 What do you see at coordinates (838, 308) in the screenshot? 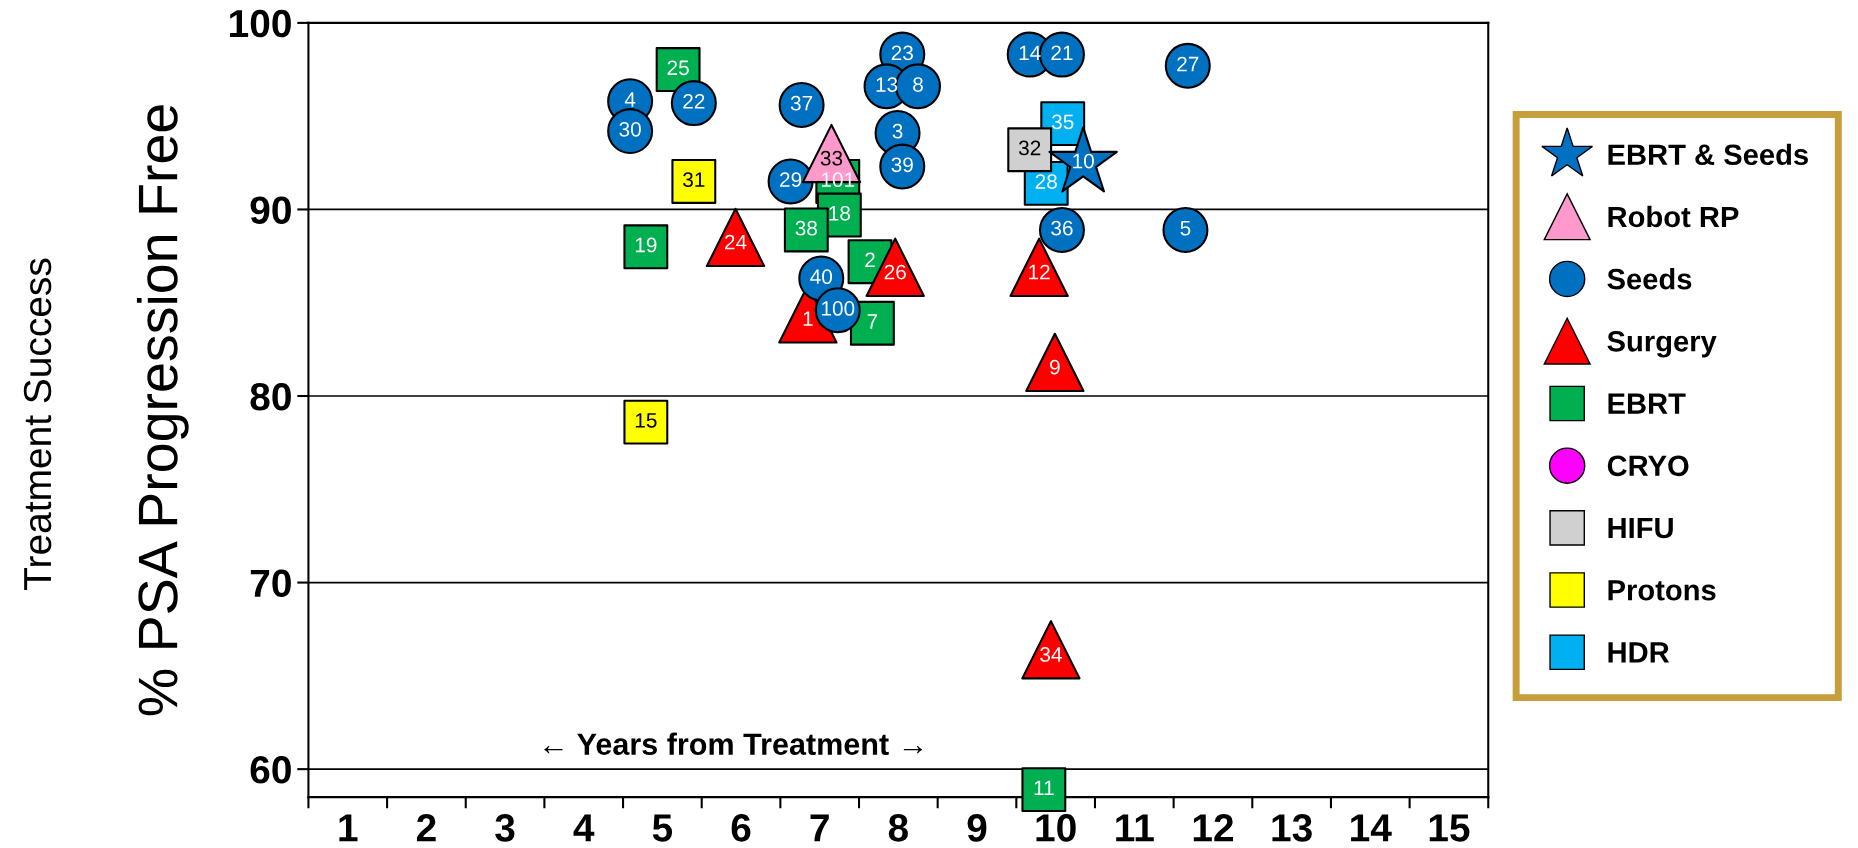
I see `annotation: 100` at bounding box center [838, 308].